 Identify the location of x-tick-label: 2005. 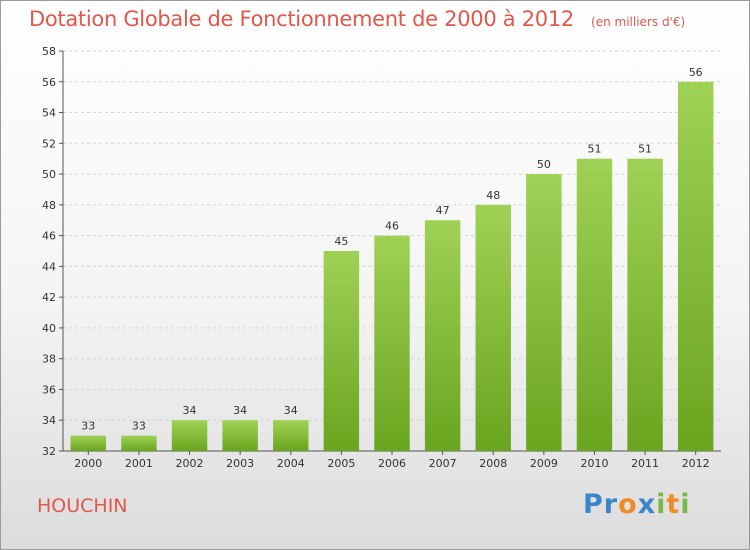
(341, 463).